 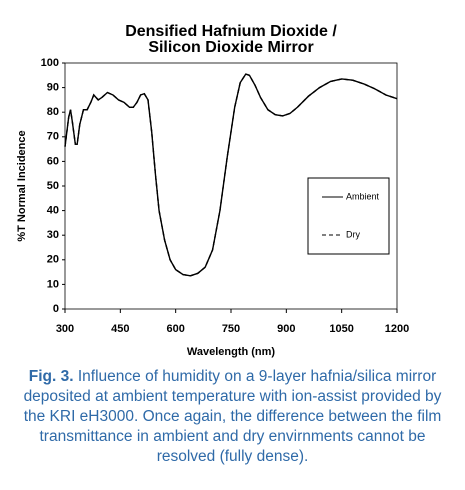 What do you see at coordinates (231, 352) in the screenshot?
I see `x-axis-label: Wavelength (nm)` at bounding box center [231, 352].